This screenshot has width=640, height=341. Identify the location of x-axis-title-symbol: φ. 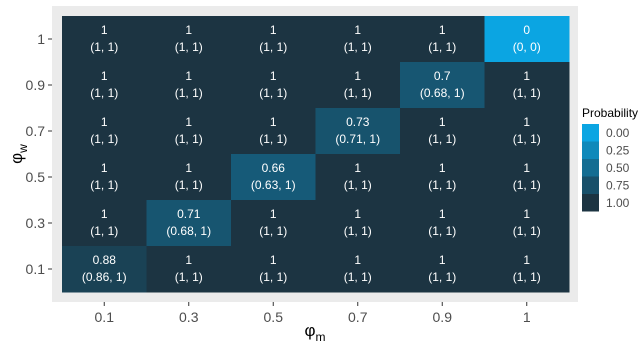
(309, 330).